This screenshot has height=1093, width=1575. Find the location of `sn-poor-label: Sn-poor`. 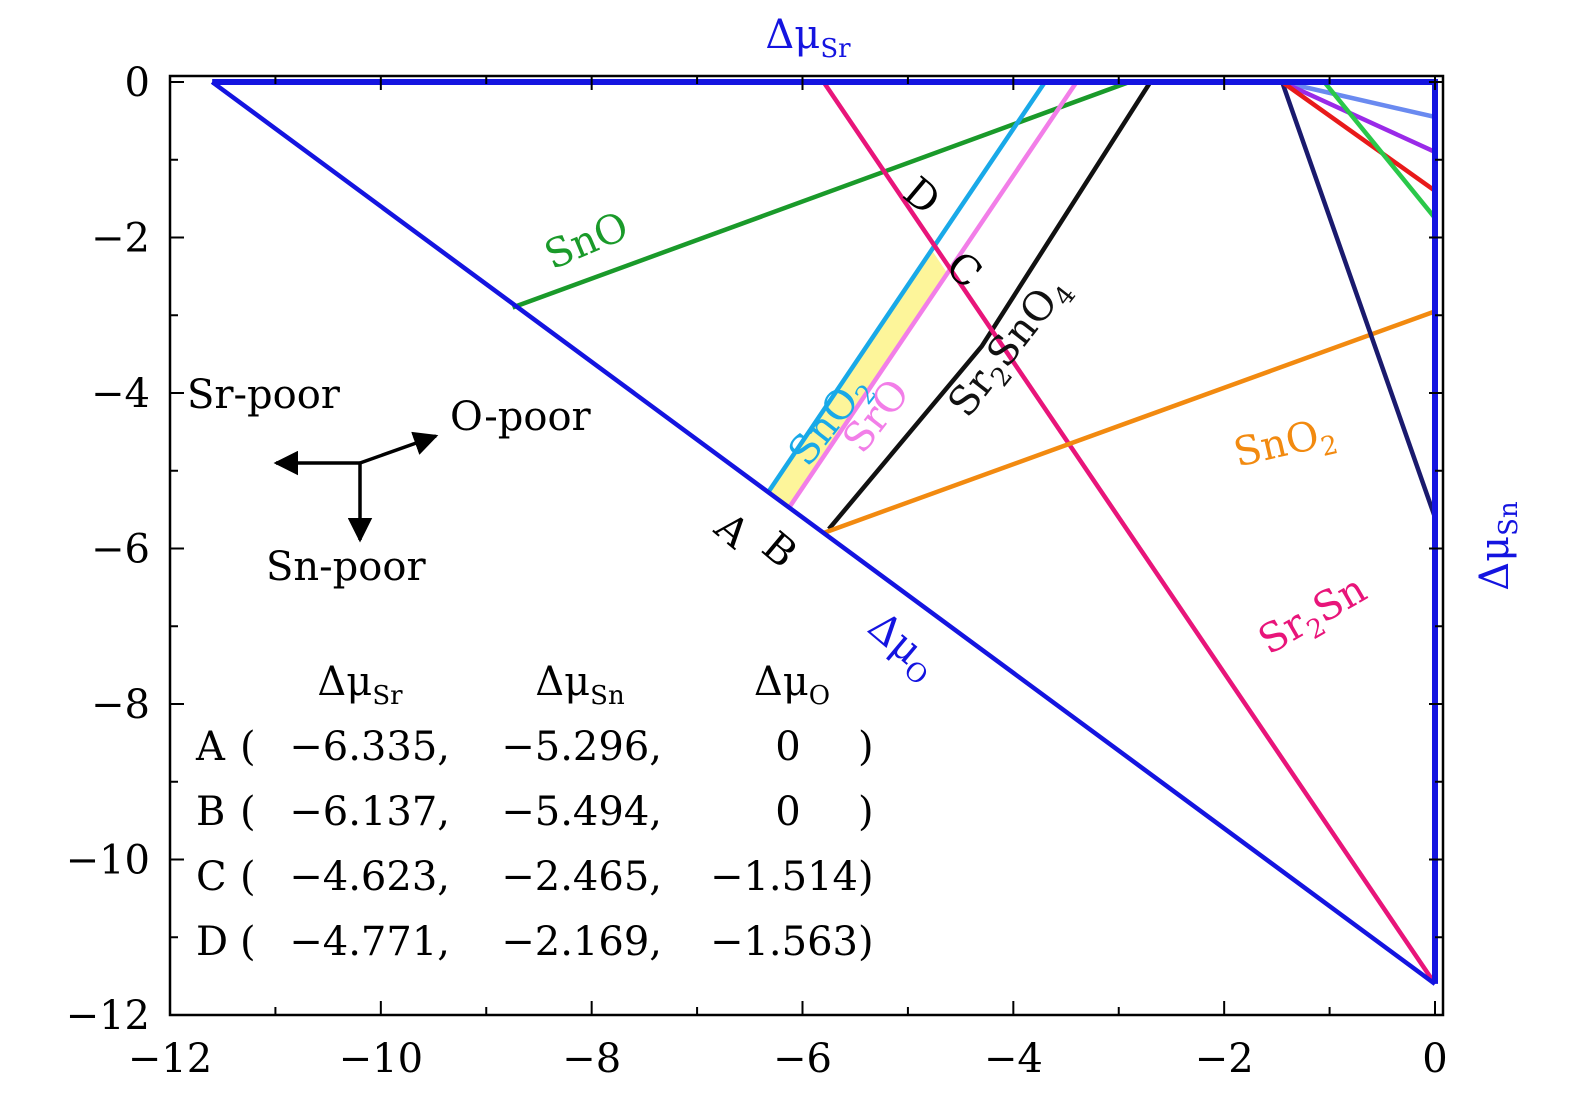

sn-poor-label: Sn-poor is located at coordinates (346, 567).